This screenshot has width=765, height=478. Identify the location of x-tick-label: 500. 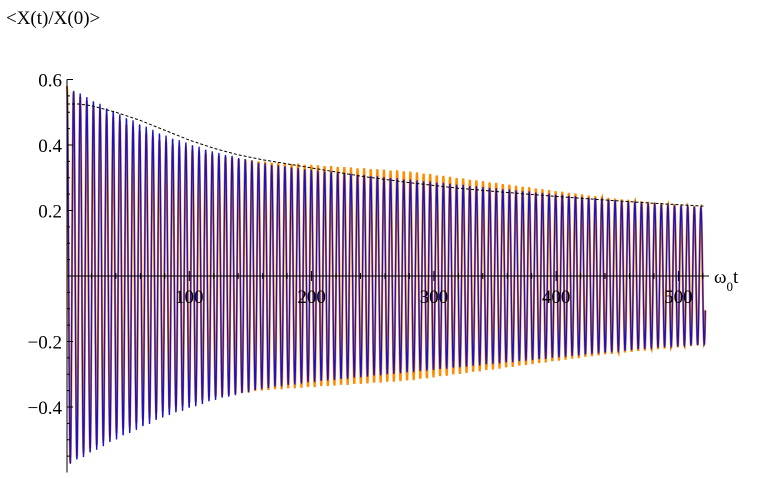
(678, 297).